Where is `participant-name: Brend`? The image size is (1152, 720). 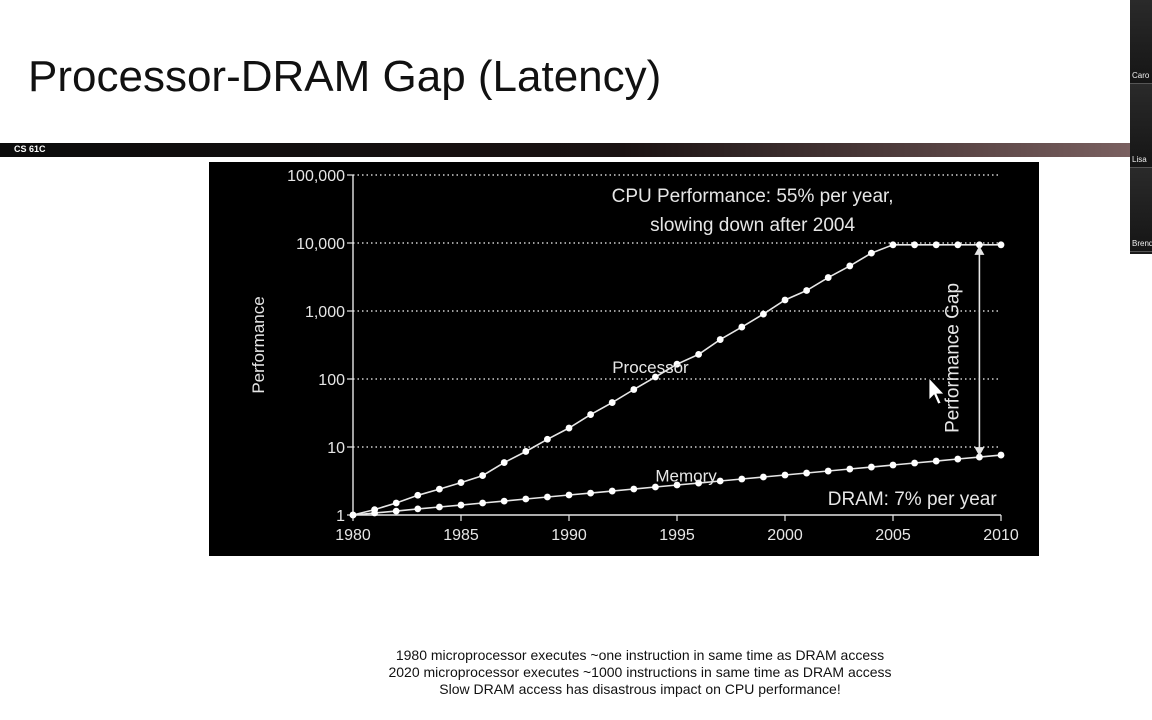
participant-name: Brend is located at coordinates (1142, 243).